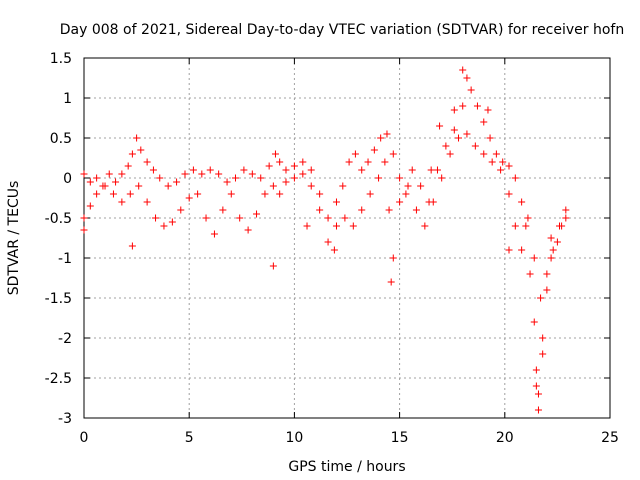 This screenshot has width=640, height=480. What do you see at coordinates (400, 438) in the screenshot?
I see `x-tick-label: 15` at bounding box center [400, 438].